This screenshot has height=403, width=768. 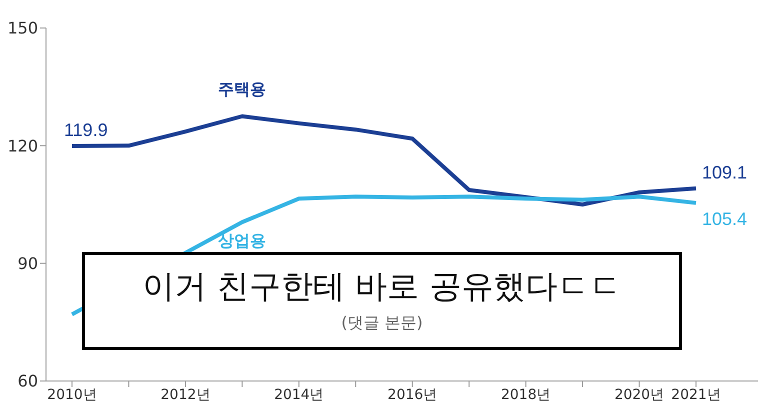 What do you see at coordinates (72, 394) in the screenshot?
I see `x-tick-label: 2010년` at bounding box center [72, 394].